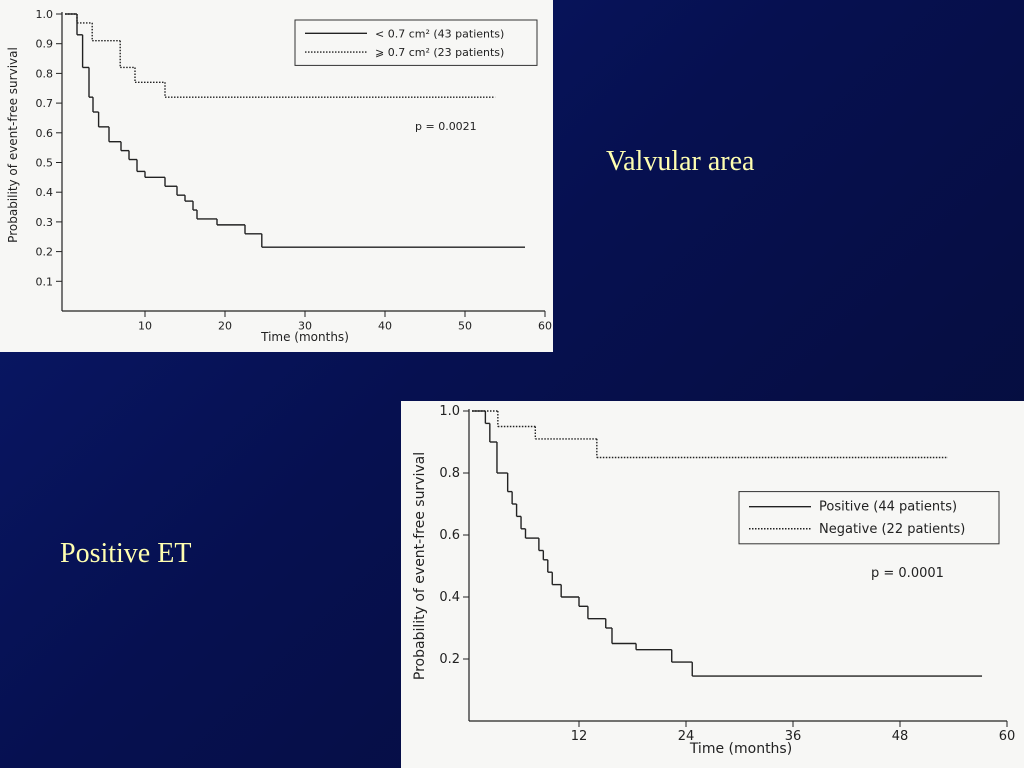  I want to click on slide-label: Positive ET, so click(125, 553).